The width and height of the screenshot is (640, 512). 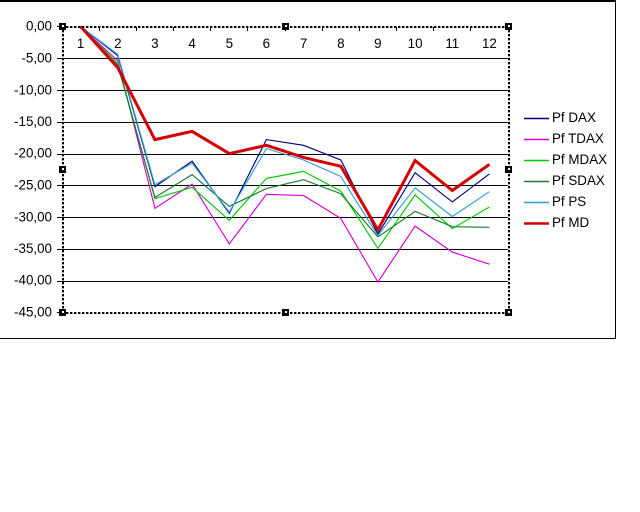 I want to click on svg-text: -10,00, so click(x=33, y=90).